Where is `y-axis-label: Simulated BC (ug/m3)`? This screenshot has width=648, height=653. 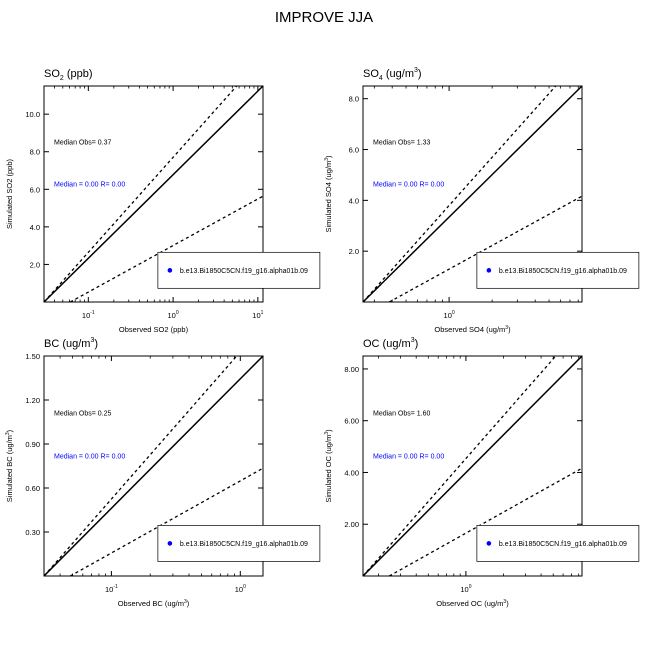
y-axis-label: Simulated BC (ug/m3) is located at coordinates (9, 465).